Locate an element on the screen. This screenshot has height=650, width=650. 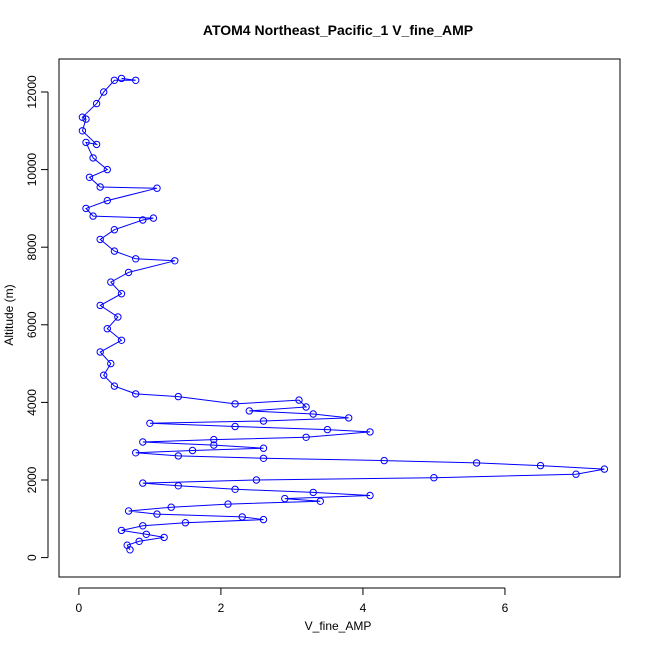
x-tick-label: 2 is located at coordinates (221, 608).